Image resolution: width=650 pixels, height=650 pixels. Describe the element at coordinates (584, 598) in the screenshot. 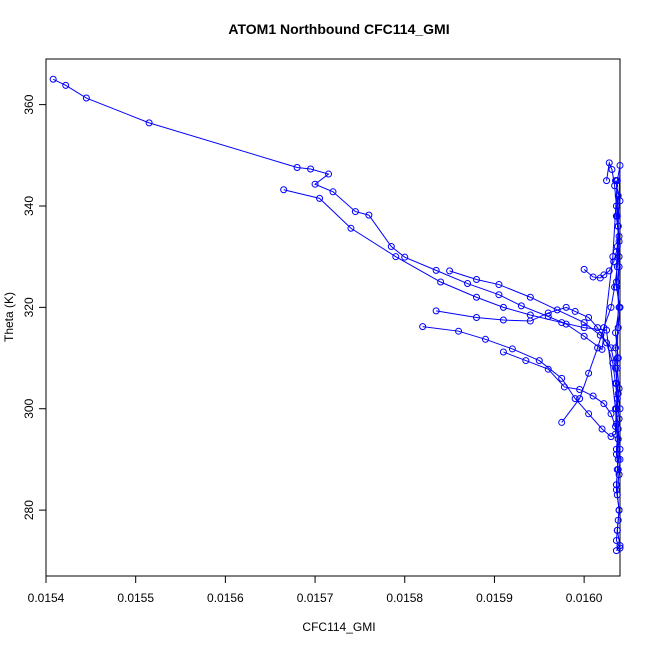

I see `x-tick-label: 0.0160` at that location.